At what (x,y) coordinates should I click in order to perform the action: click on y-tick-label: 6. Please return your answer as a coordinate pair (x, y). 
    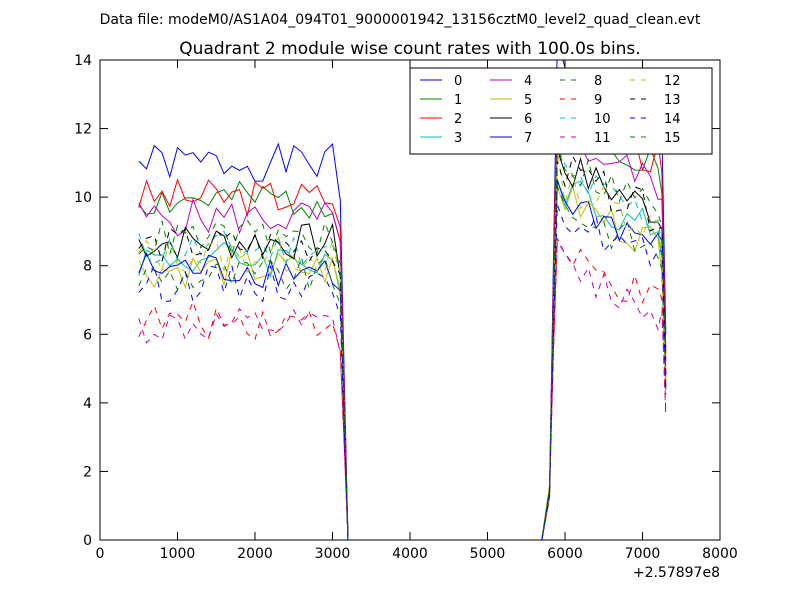
    Looking at the image, I should click on (87, 335).